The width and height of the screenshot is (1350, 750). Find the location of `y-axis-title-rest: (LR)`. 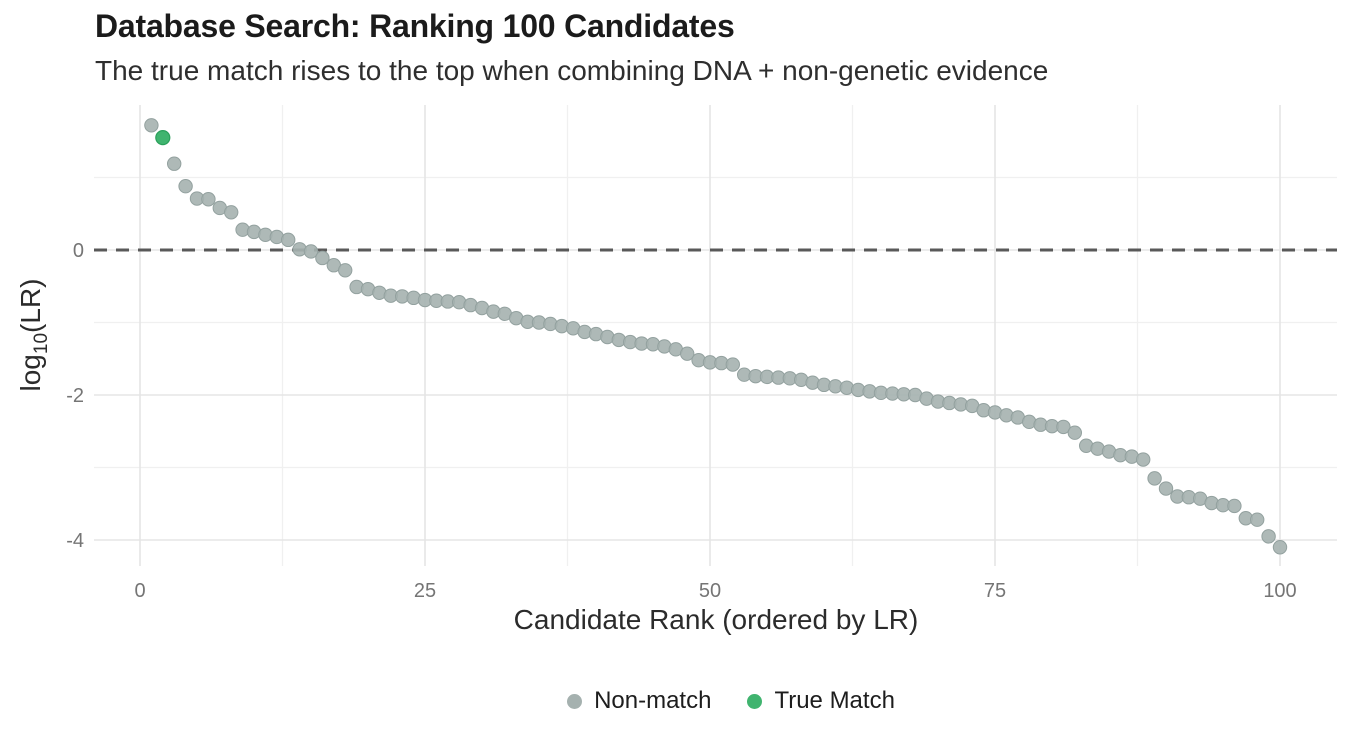

y-axis-title-rest: (LR) is located at coordinates (31, 305).